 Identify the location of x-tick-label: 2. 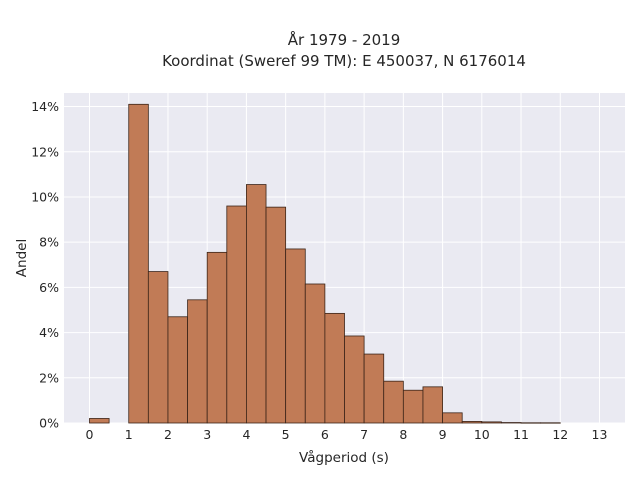
(168, 434).